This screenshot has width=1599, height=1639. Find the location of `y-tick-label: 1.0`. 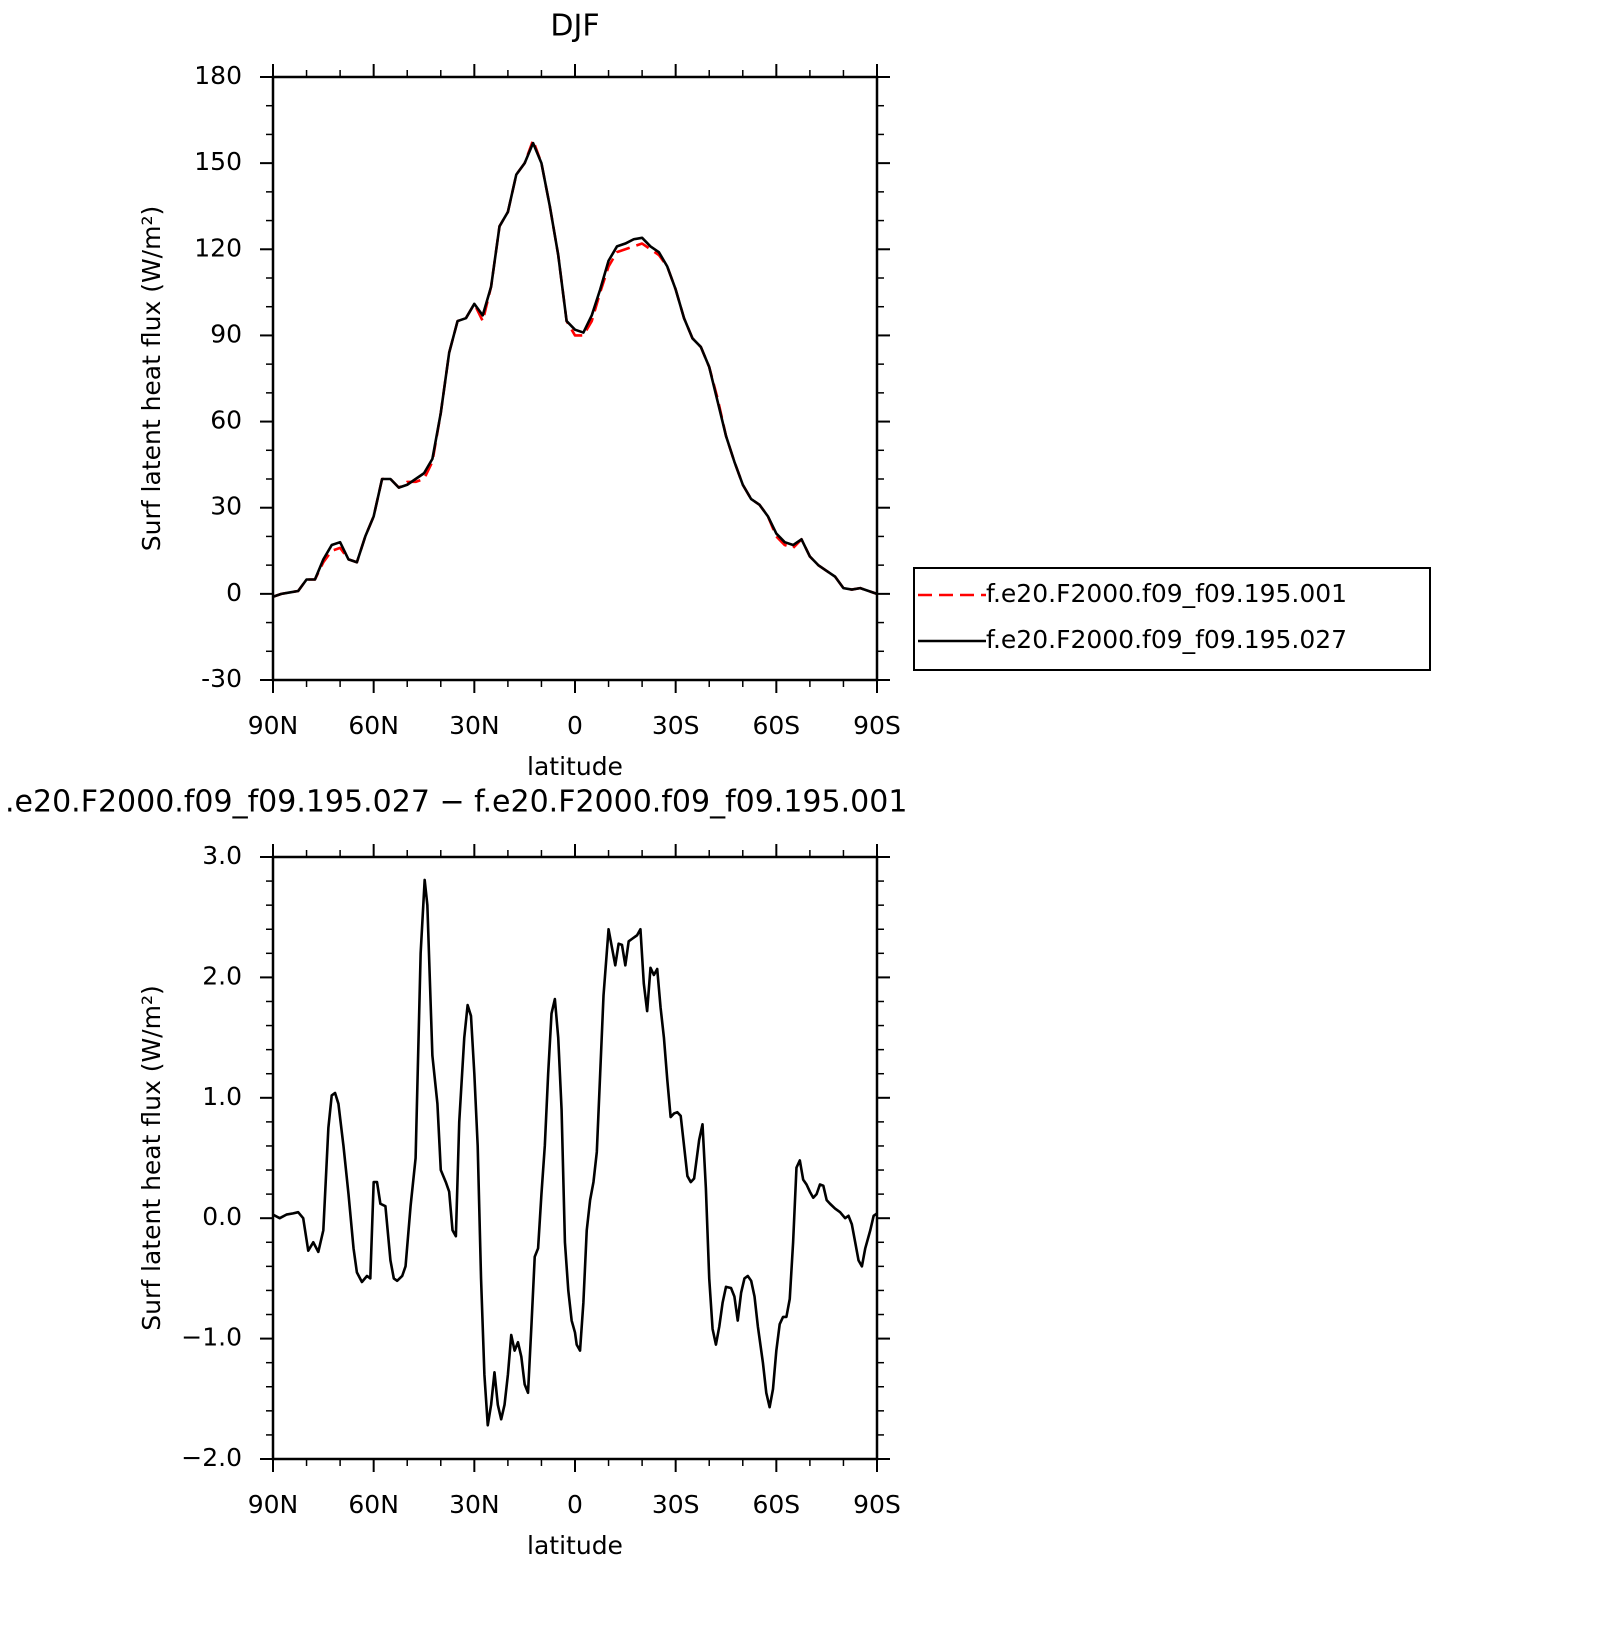

y-tick-label: 1.0 is located at coordinates (222, 1096).